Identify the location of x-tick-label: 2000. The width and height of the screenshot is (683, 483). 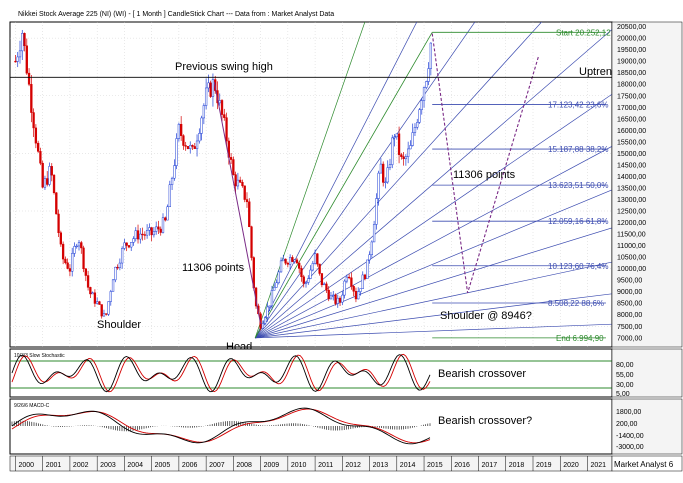
(26, 465).